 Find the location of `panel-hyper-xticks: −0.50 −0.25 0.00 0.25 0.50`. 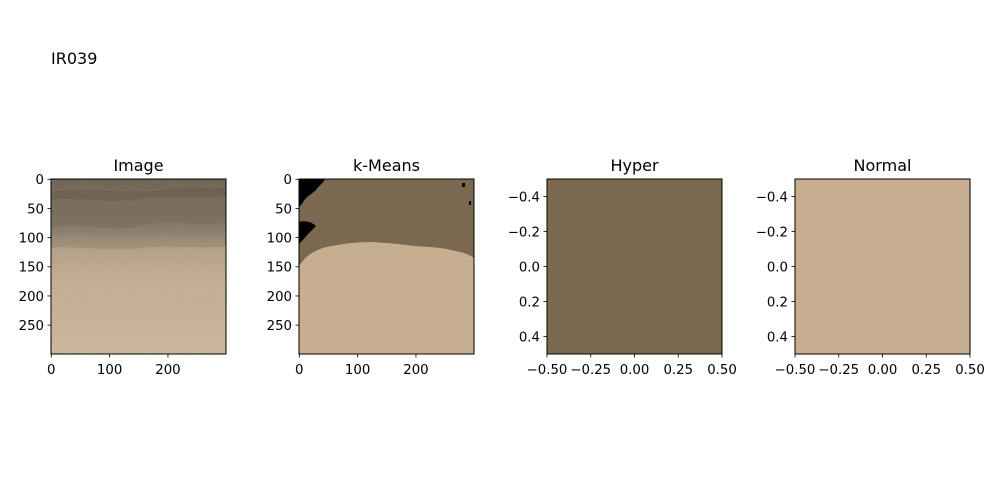

panel-hyper-xticks: −0.50 −0.25 0.00 0.25 0.50 is located at coordinates (632, 366).